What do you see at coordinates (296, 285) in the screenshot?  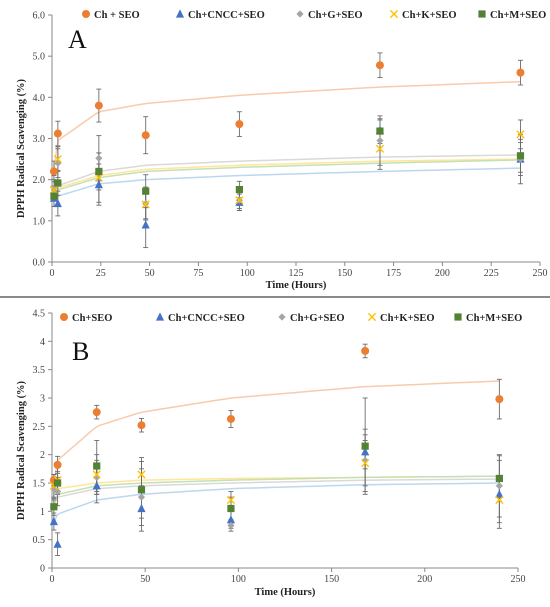 I see `x-axis-label: Time (Hours)` at bounding box center [296, 285].